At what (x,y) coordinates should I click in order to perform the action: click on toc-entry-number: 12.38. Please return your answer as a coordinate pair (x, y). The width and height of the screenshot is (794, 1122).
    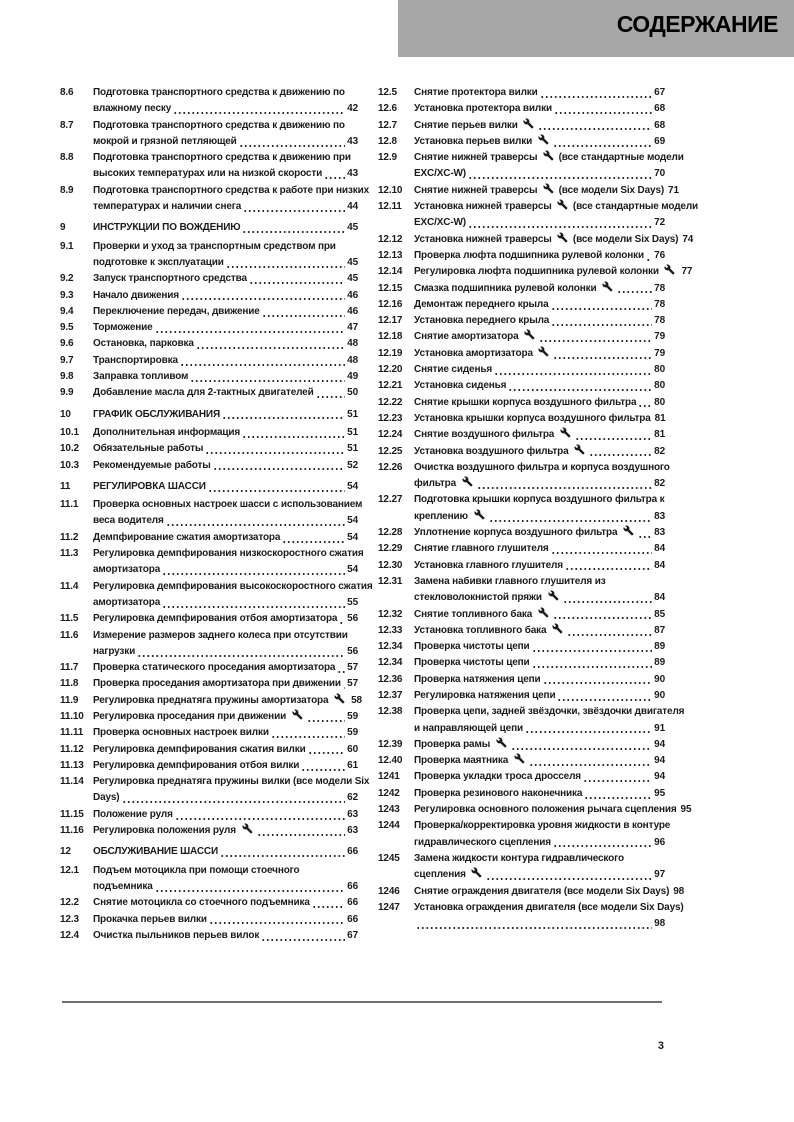
    Looking at the image, I should click on (390, 712).